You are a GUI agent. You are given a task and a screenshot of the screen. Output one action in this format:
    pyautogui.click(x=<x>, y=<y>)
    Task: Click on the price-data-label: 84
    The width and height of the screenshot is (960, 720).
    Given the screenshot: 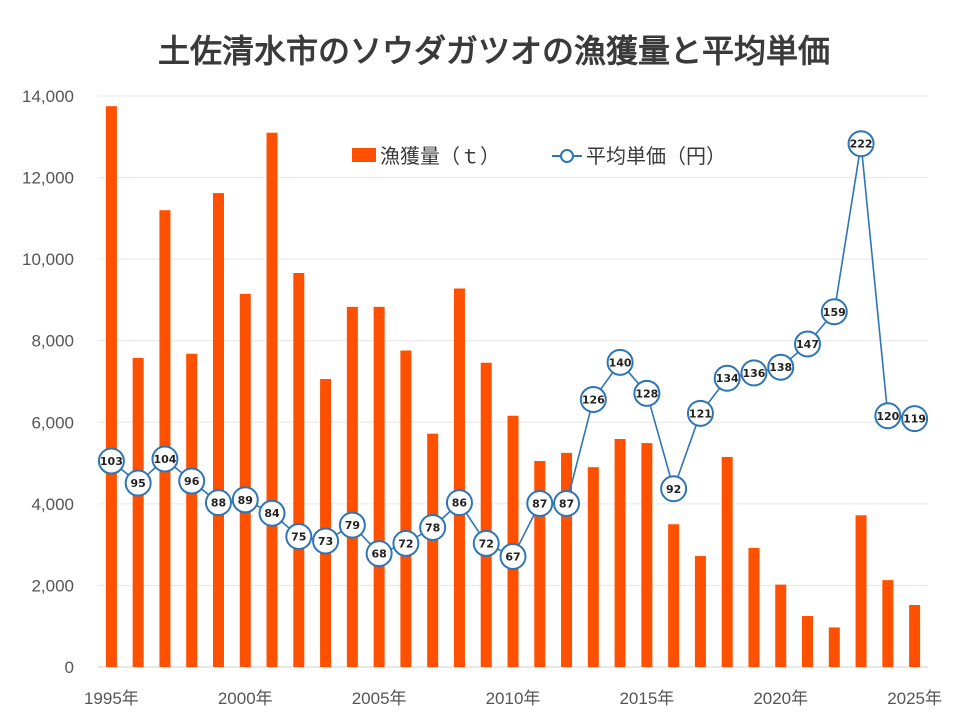 What is the action you would take?
    pyautogui.click(x=272, y=513)
    